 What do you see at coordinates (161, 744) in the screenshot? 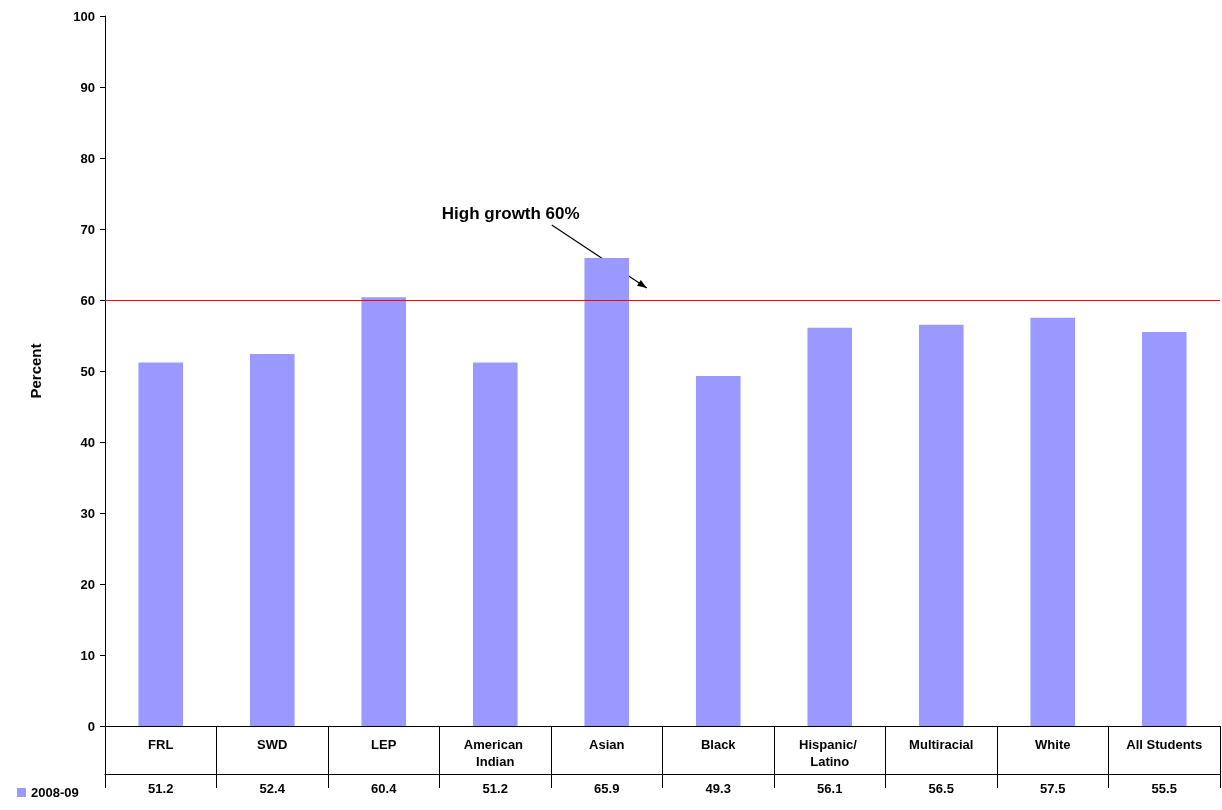
I see `x-tick-label: FRL` at bounding box center [161, 744].